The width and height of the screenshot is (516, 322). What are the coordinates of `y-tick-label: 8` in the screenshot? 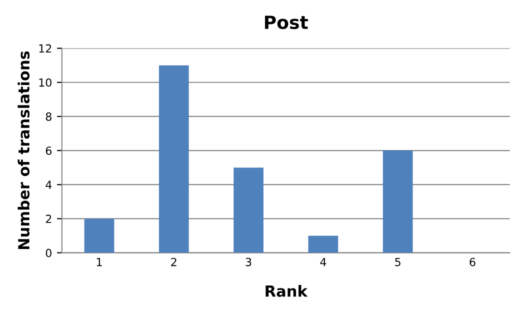 It's located at (49, 116).